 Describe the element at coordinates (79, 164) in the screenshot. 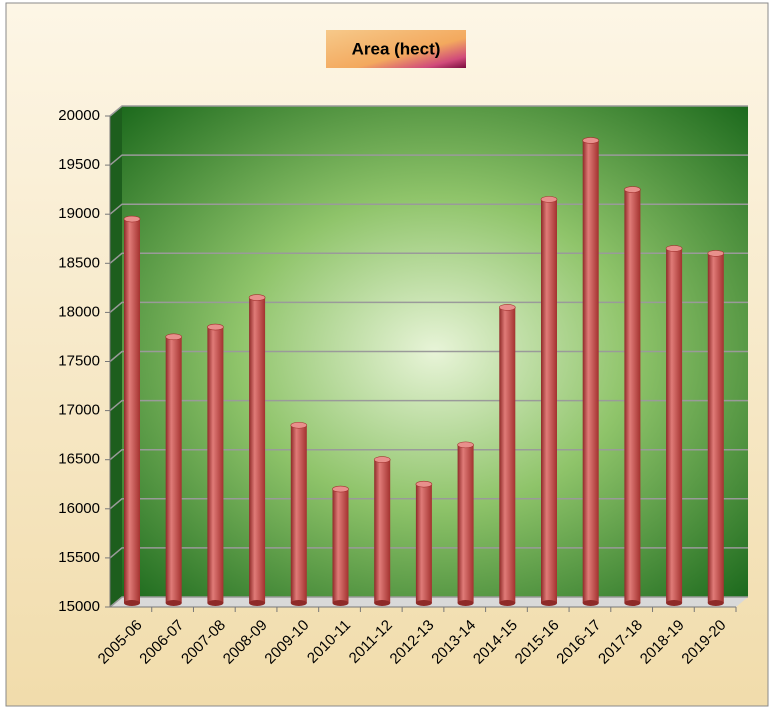

I see `y-tick-label: 19500` at that location.